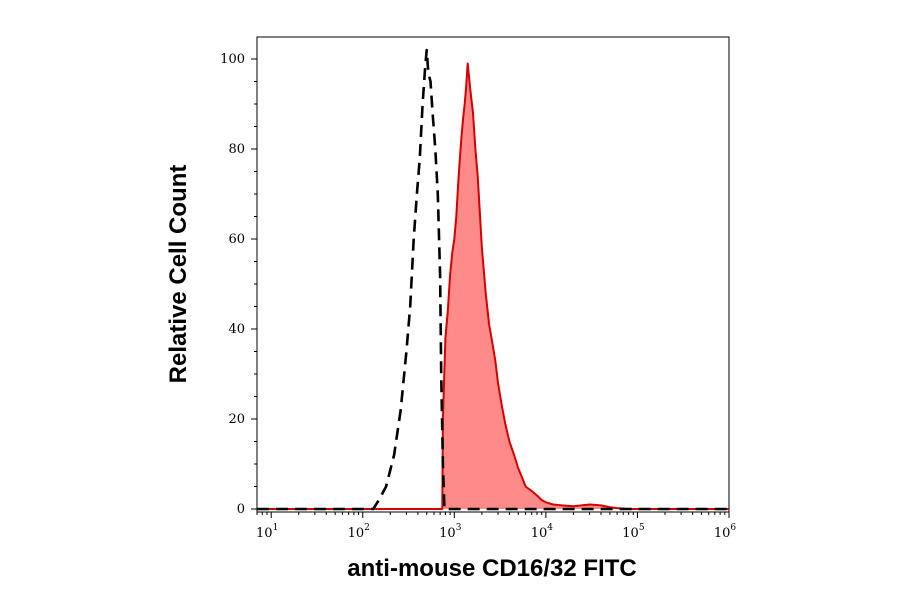  What do you see at coordinates (633, 532) in the screenshot?
I see `x-tick-label: 10⁵` at bounding box center [633, 532].